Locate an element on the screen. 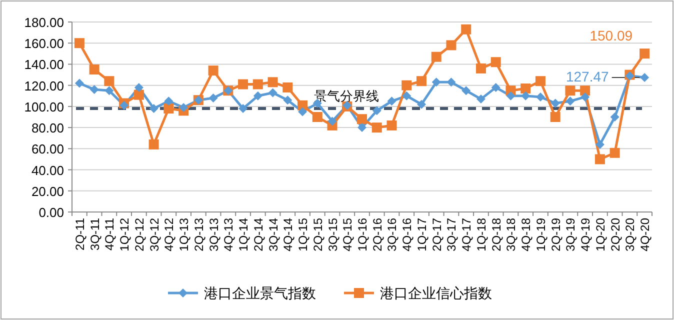  x-tick-label: 4Q-11 is located at coordinates (109, 234).